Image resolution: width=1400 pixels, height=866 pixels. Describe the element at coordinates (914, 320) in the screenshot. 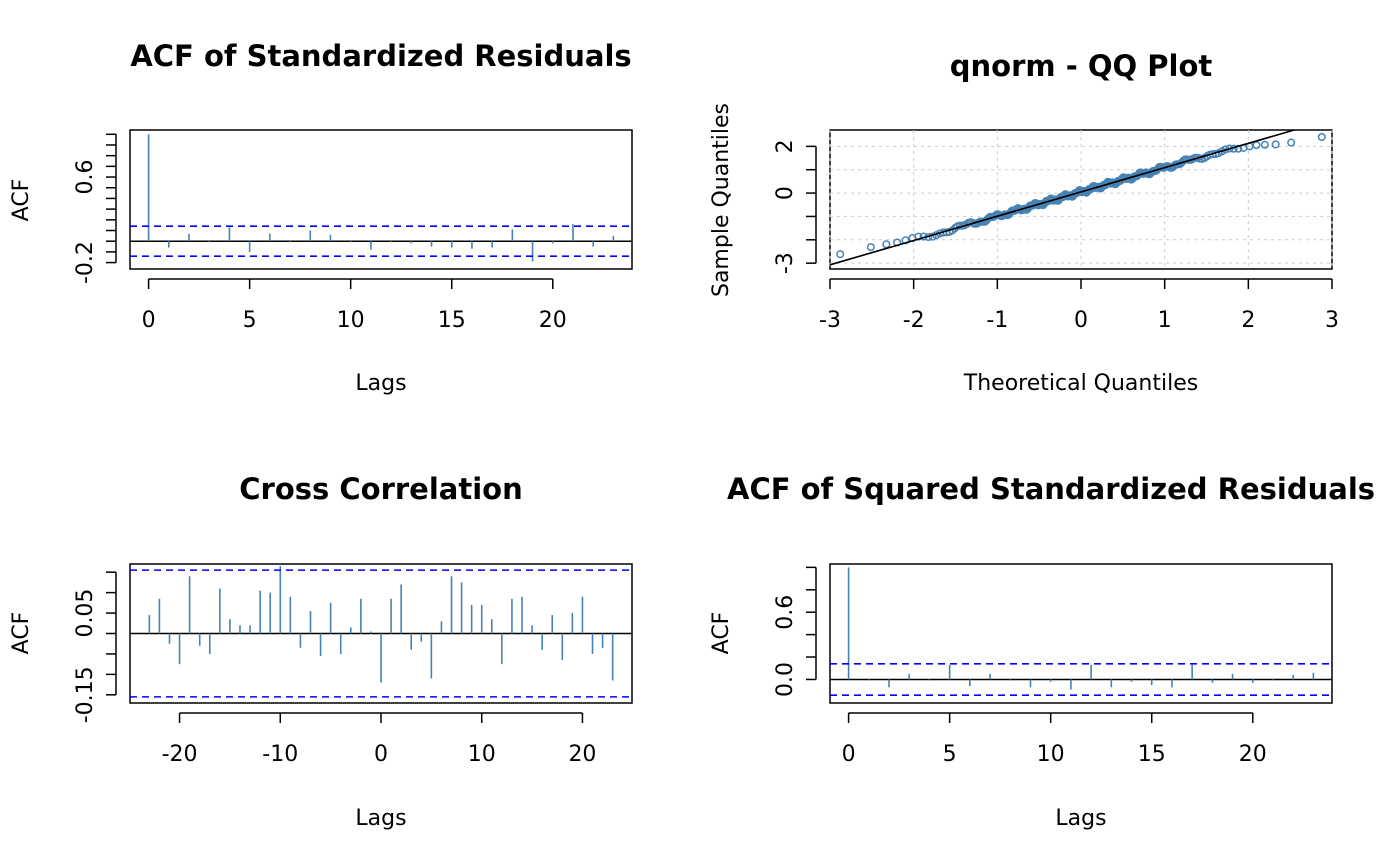

I see `x-tick-label: -2` at that location.